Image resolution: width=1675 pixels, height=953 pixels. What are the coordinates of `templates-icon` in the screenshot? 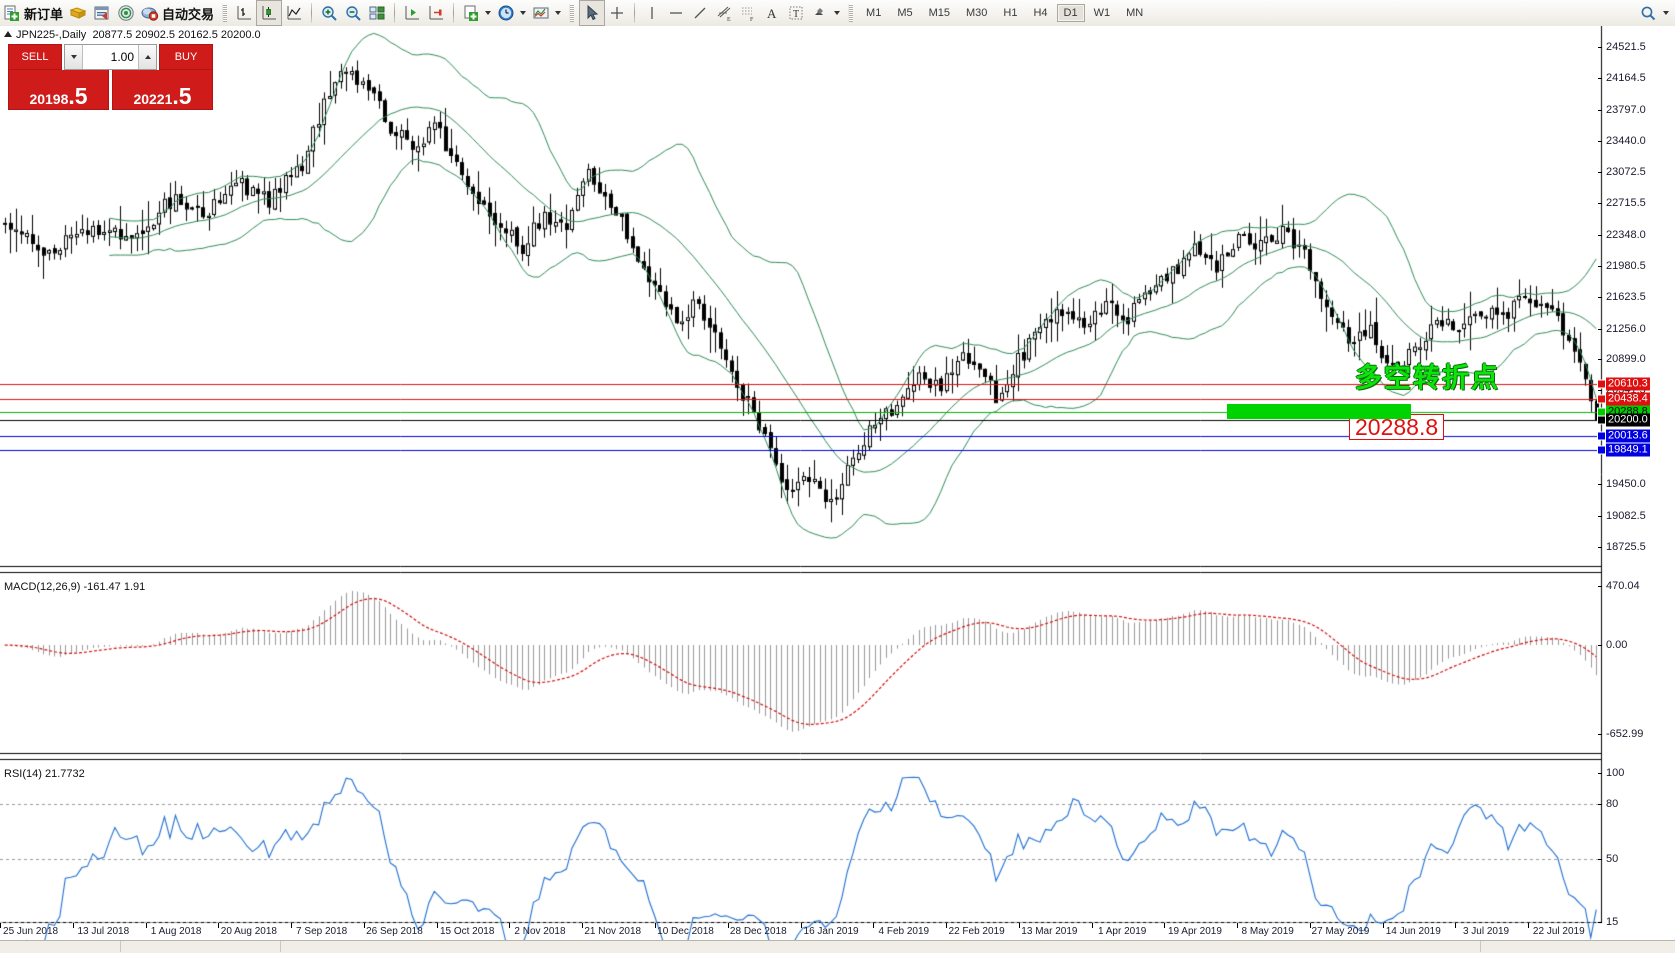 It's located at (541, 13).